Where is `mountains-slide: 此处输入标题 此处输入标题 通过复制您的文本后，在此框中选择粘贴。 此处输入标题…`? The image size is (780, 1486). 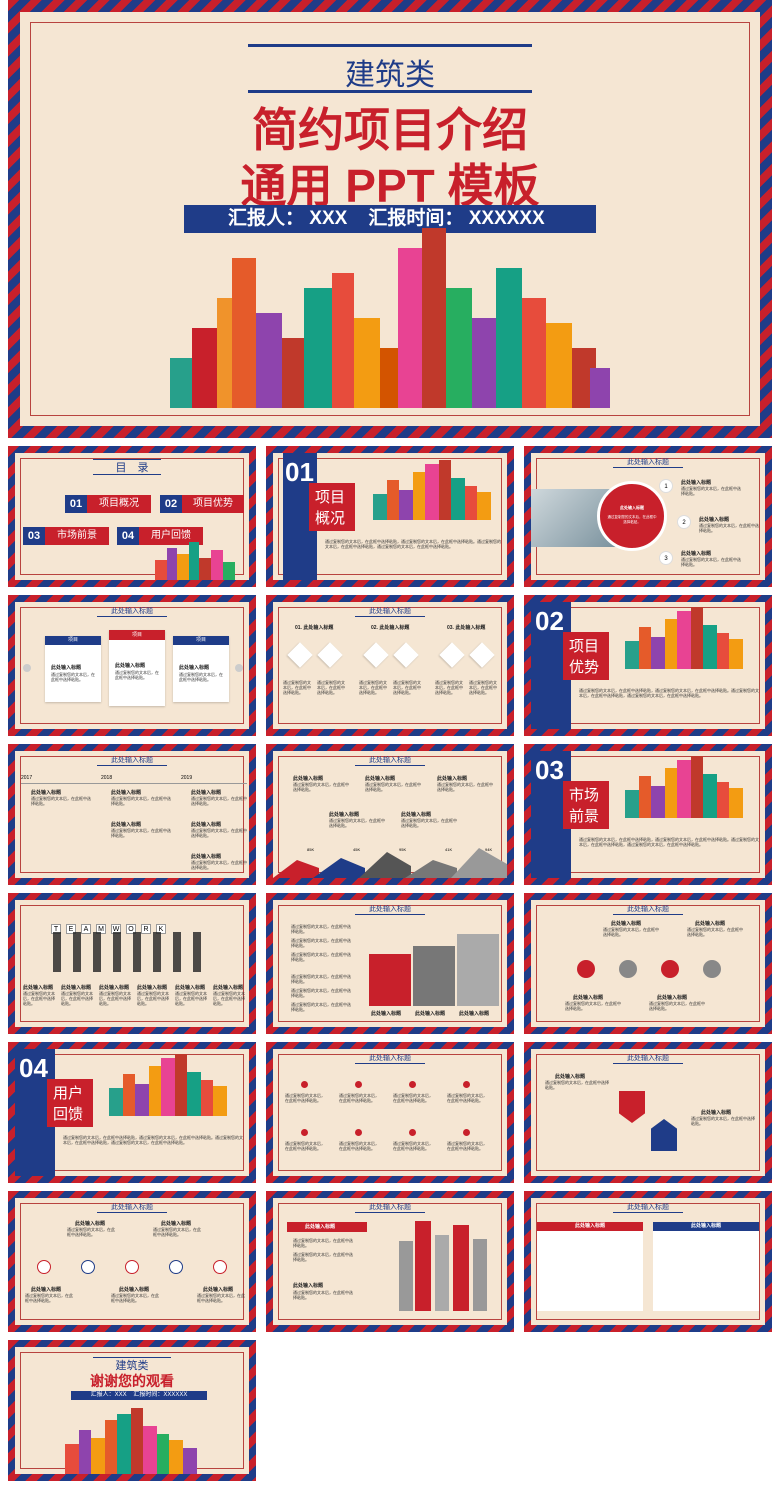
mountains-slide: 此处输入标题 此处输入标题 通过复制您的文本后，在此框中选择粘贴。 此处输入标题… is located at coordinates (390, 814).